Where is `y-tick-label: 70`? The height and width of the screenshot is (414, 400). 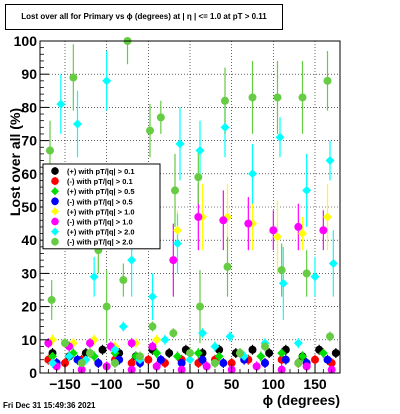
y-tick-label: 70 is located at coordinates (29, 141).